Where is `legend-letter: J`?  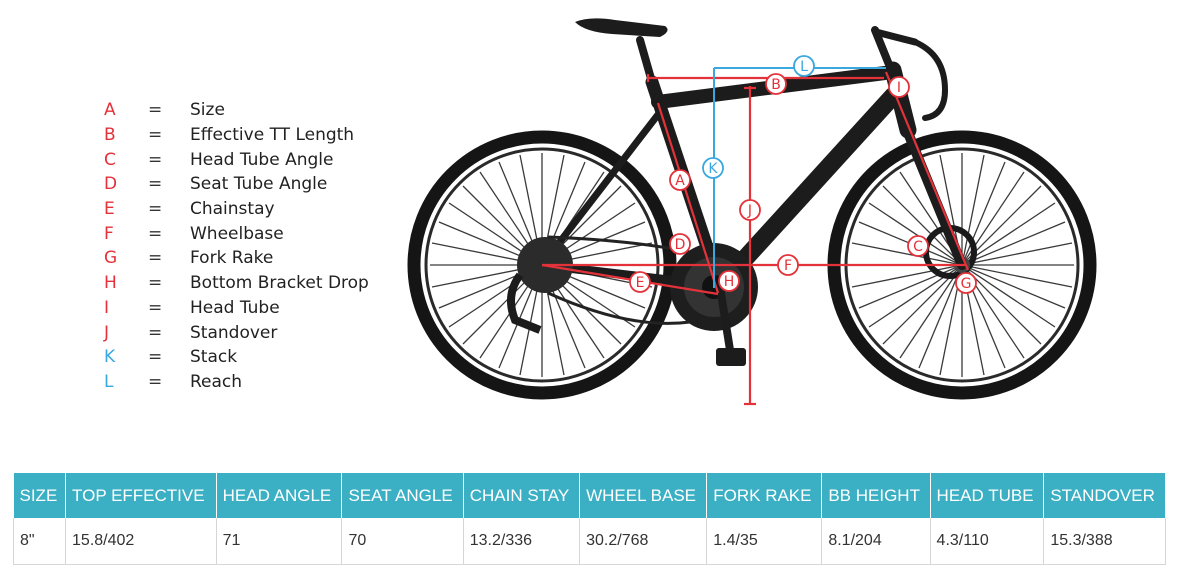 legend-letter: J is located at coordinates (107, 332).